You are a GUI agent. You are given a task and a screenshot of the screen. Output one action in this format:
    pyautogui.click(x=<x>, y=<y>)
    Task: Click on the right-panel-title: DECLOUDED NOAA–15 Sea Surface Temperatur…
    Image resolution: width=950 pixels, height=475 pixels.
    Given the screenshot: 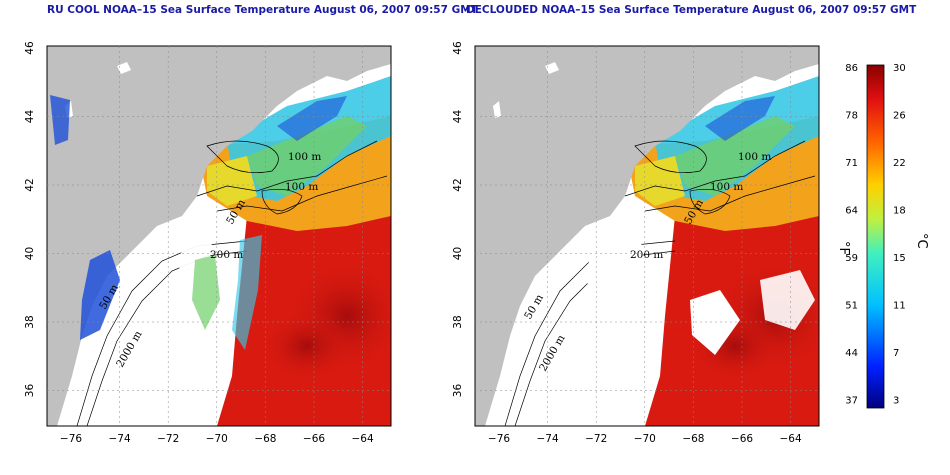 What is the action you would take?
    pyautogui.click(x=691, y=10)
    